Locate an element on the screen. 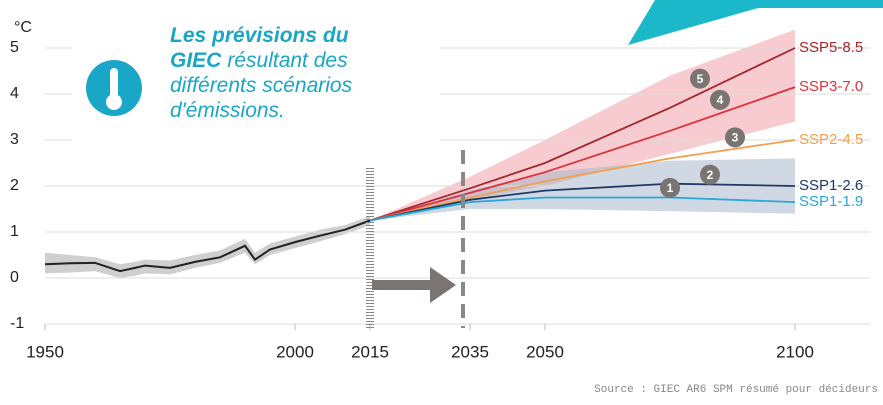 This screenshot has width=883, height=405. annotation-part: résultant des is located at coordinates (287, 60).